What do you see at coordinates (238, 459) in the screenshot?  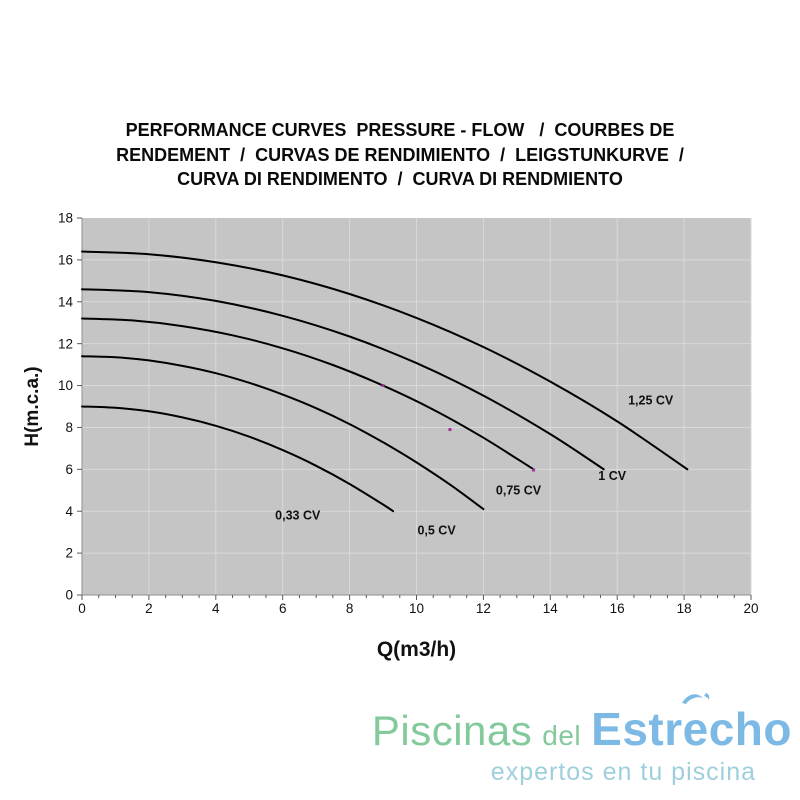 I see `curve-0-33-cv` at bounding box center [238, 459].